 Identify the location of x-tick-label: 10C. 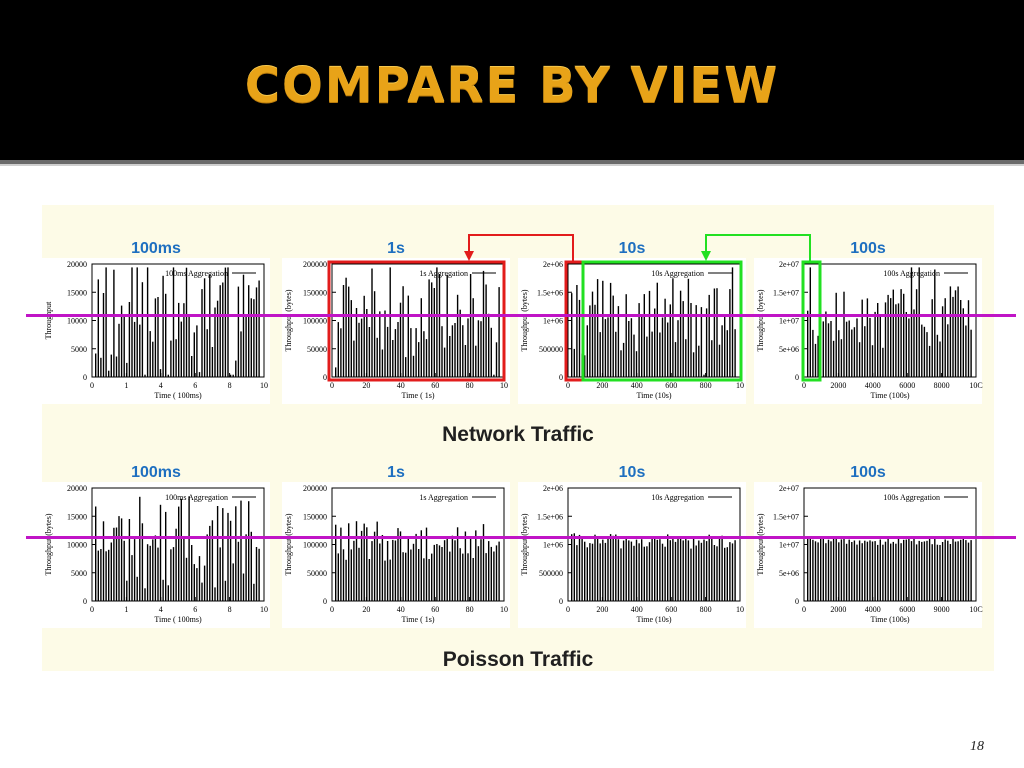
(975, 385).